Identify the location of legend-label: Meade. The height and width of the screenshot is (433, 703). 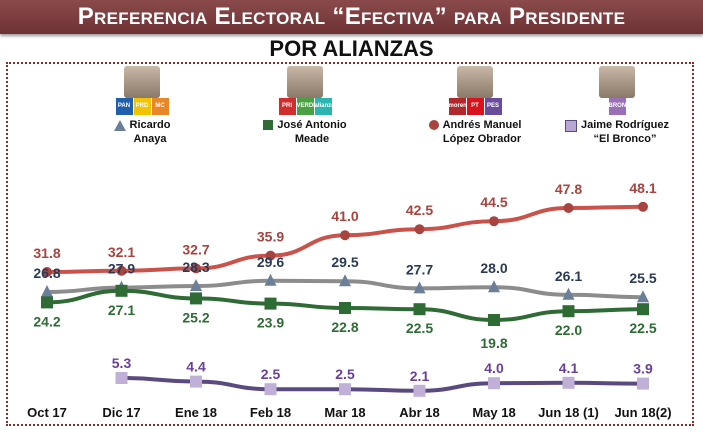
(312, 139).